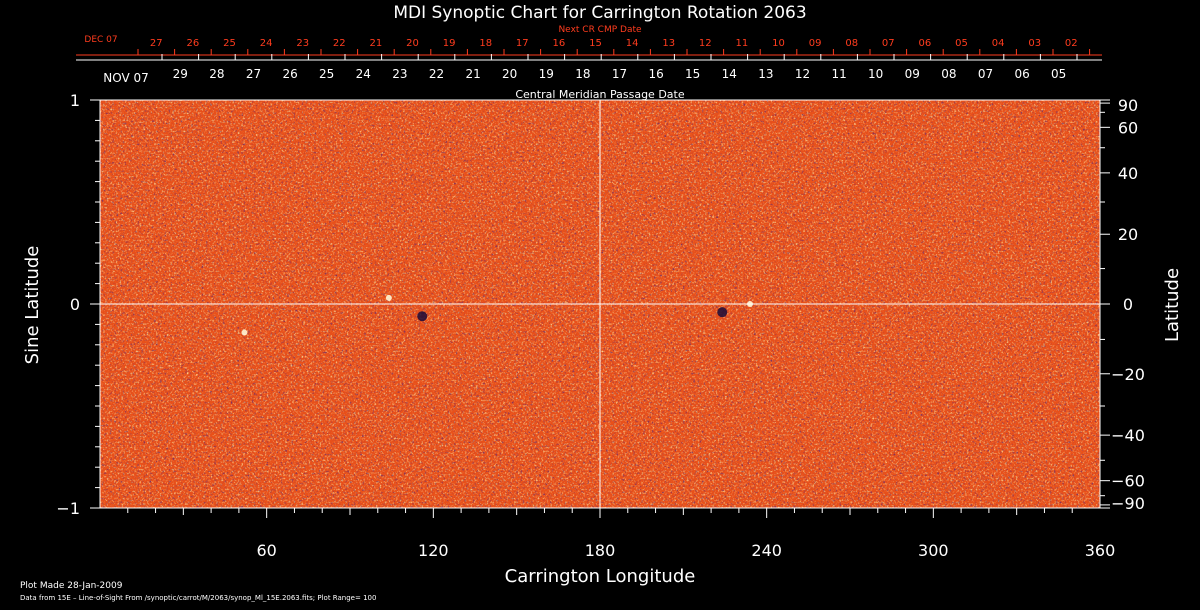 Image resolution: width=1200 pixels, height=610 pixels. What do you see at coordinates (851, 43) in the screenshot?
I see `next-cmp-day-label: 08` at bounding box center [851, 43].